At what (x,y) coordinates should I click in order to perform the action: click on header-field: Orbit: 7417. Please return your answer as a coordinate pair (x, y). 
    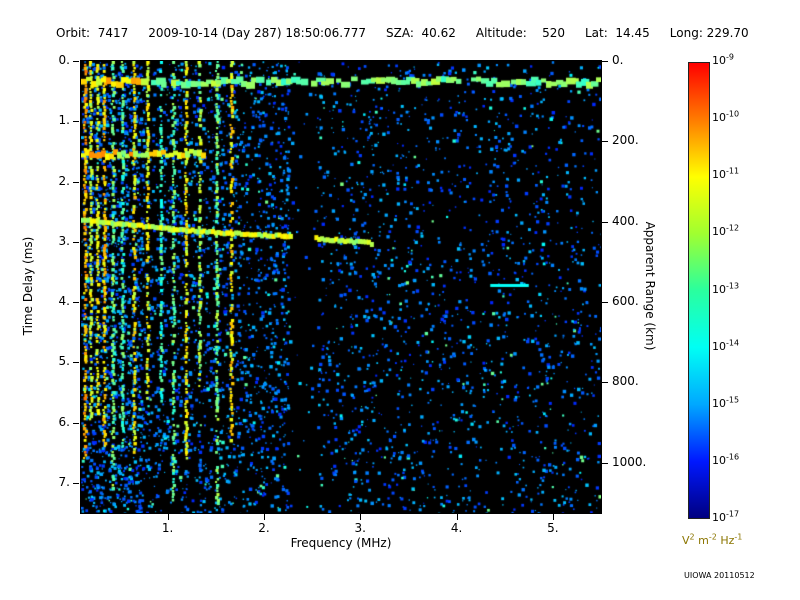
    Looking at the image, I should click on (92, 33).